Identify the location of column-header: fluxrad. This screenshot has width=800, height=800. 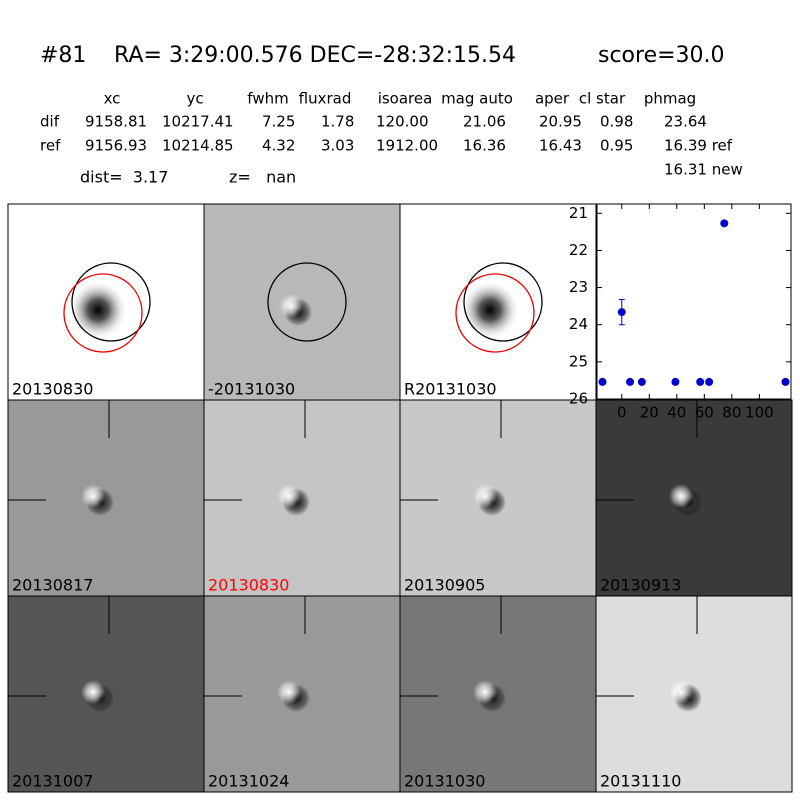
(325, 99).